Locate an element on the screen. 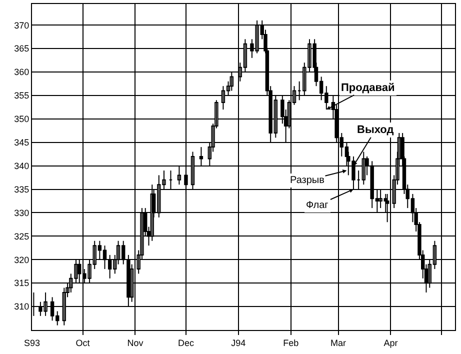 This screenshot has width=461, height=354. y-tick-label: 335 is located at coordinates (22, 189).